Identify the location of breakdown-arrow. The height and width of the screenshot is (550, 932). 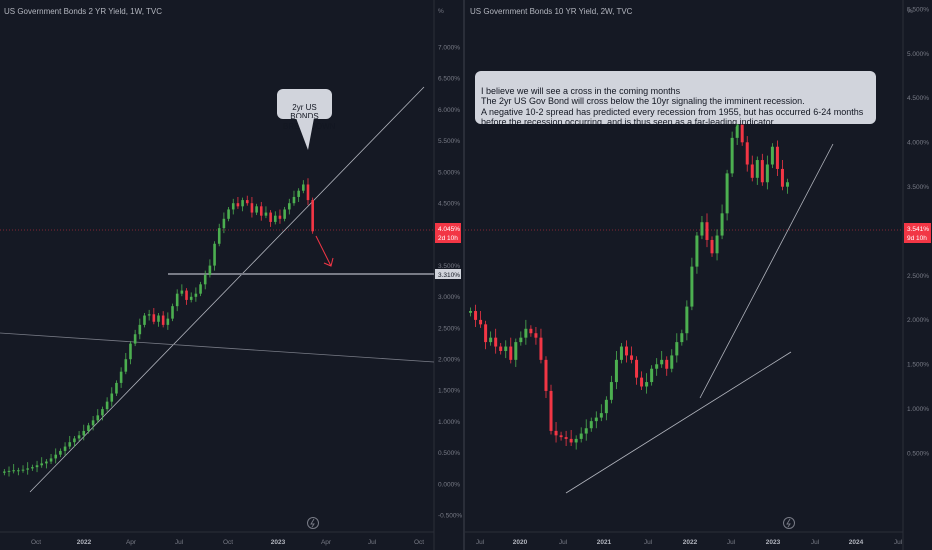
(324, 251).